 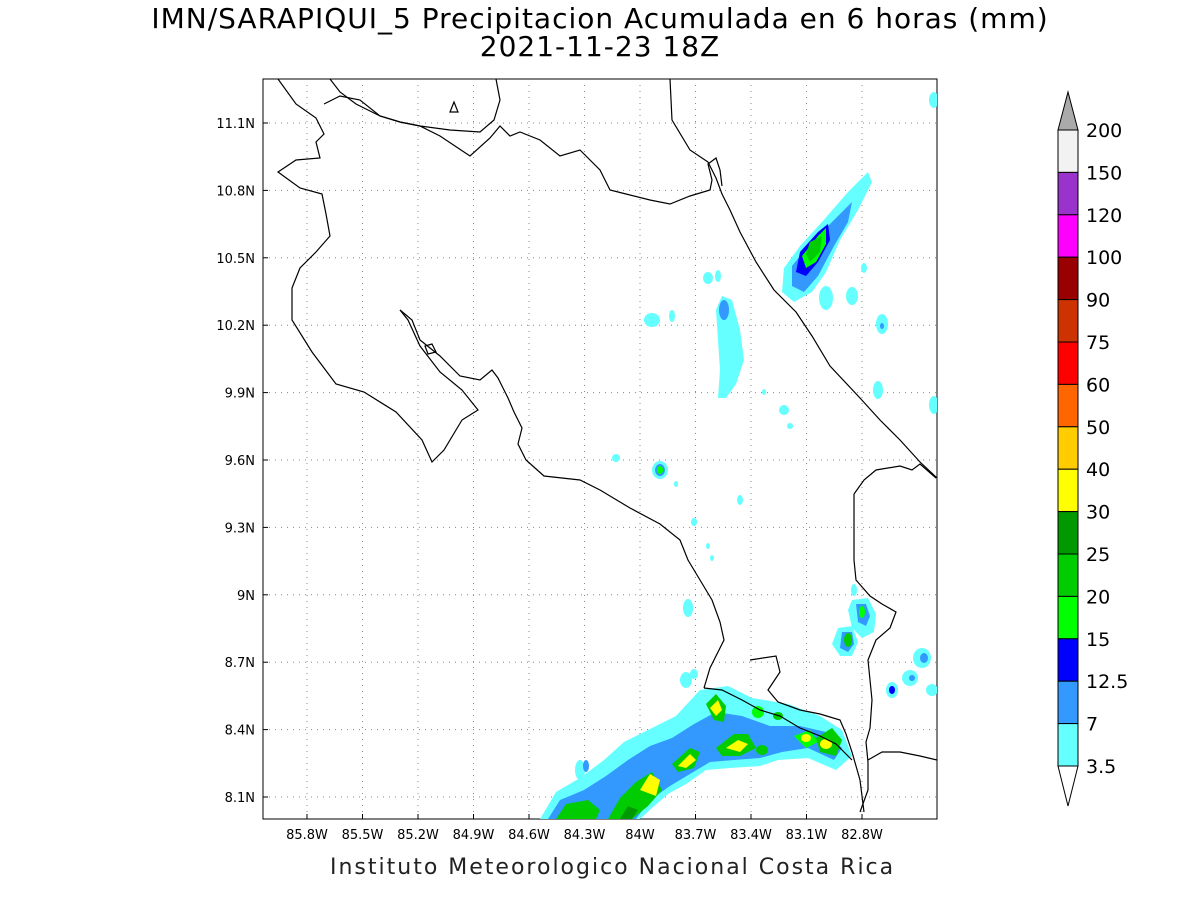 I want to click on lat-tick-label: 9.6N, so click(x=240, y=461).